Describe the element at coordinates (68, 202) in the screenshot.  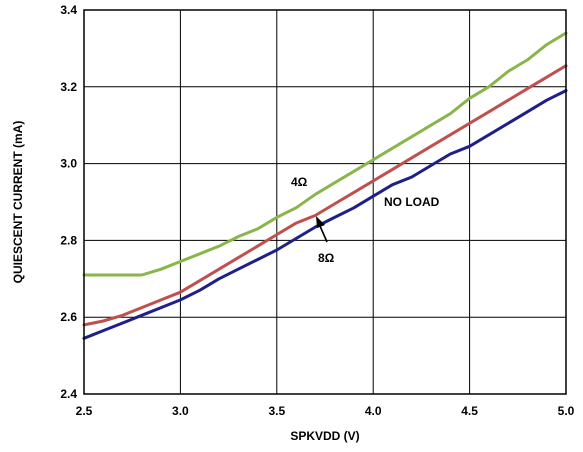
I see `y-tick-labels: 2.4 2.6 2.8 3.0 3.2 3.4` at that location.